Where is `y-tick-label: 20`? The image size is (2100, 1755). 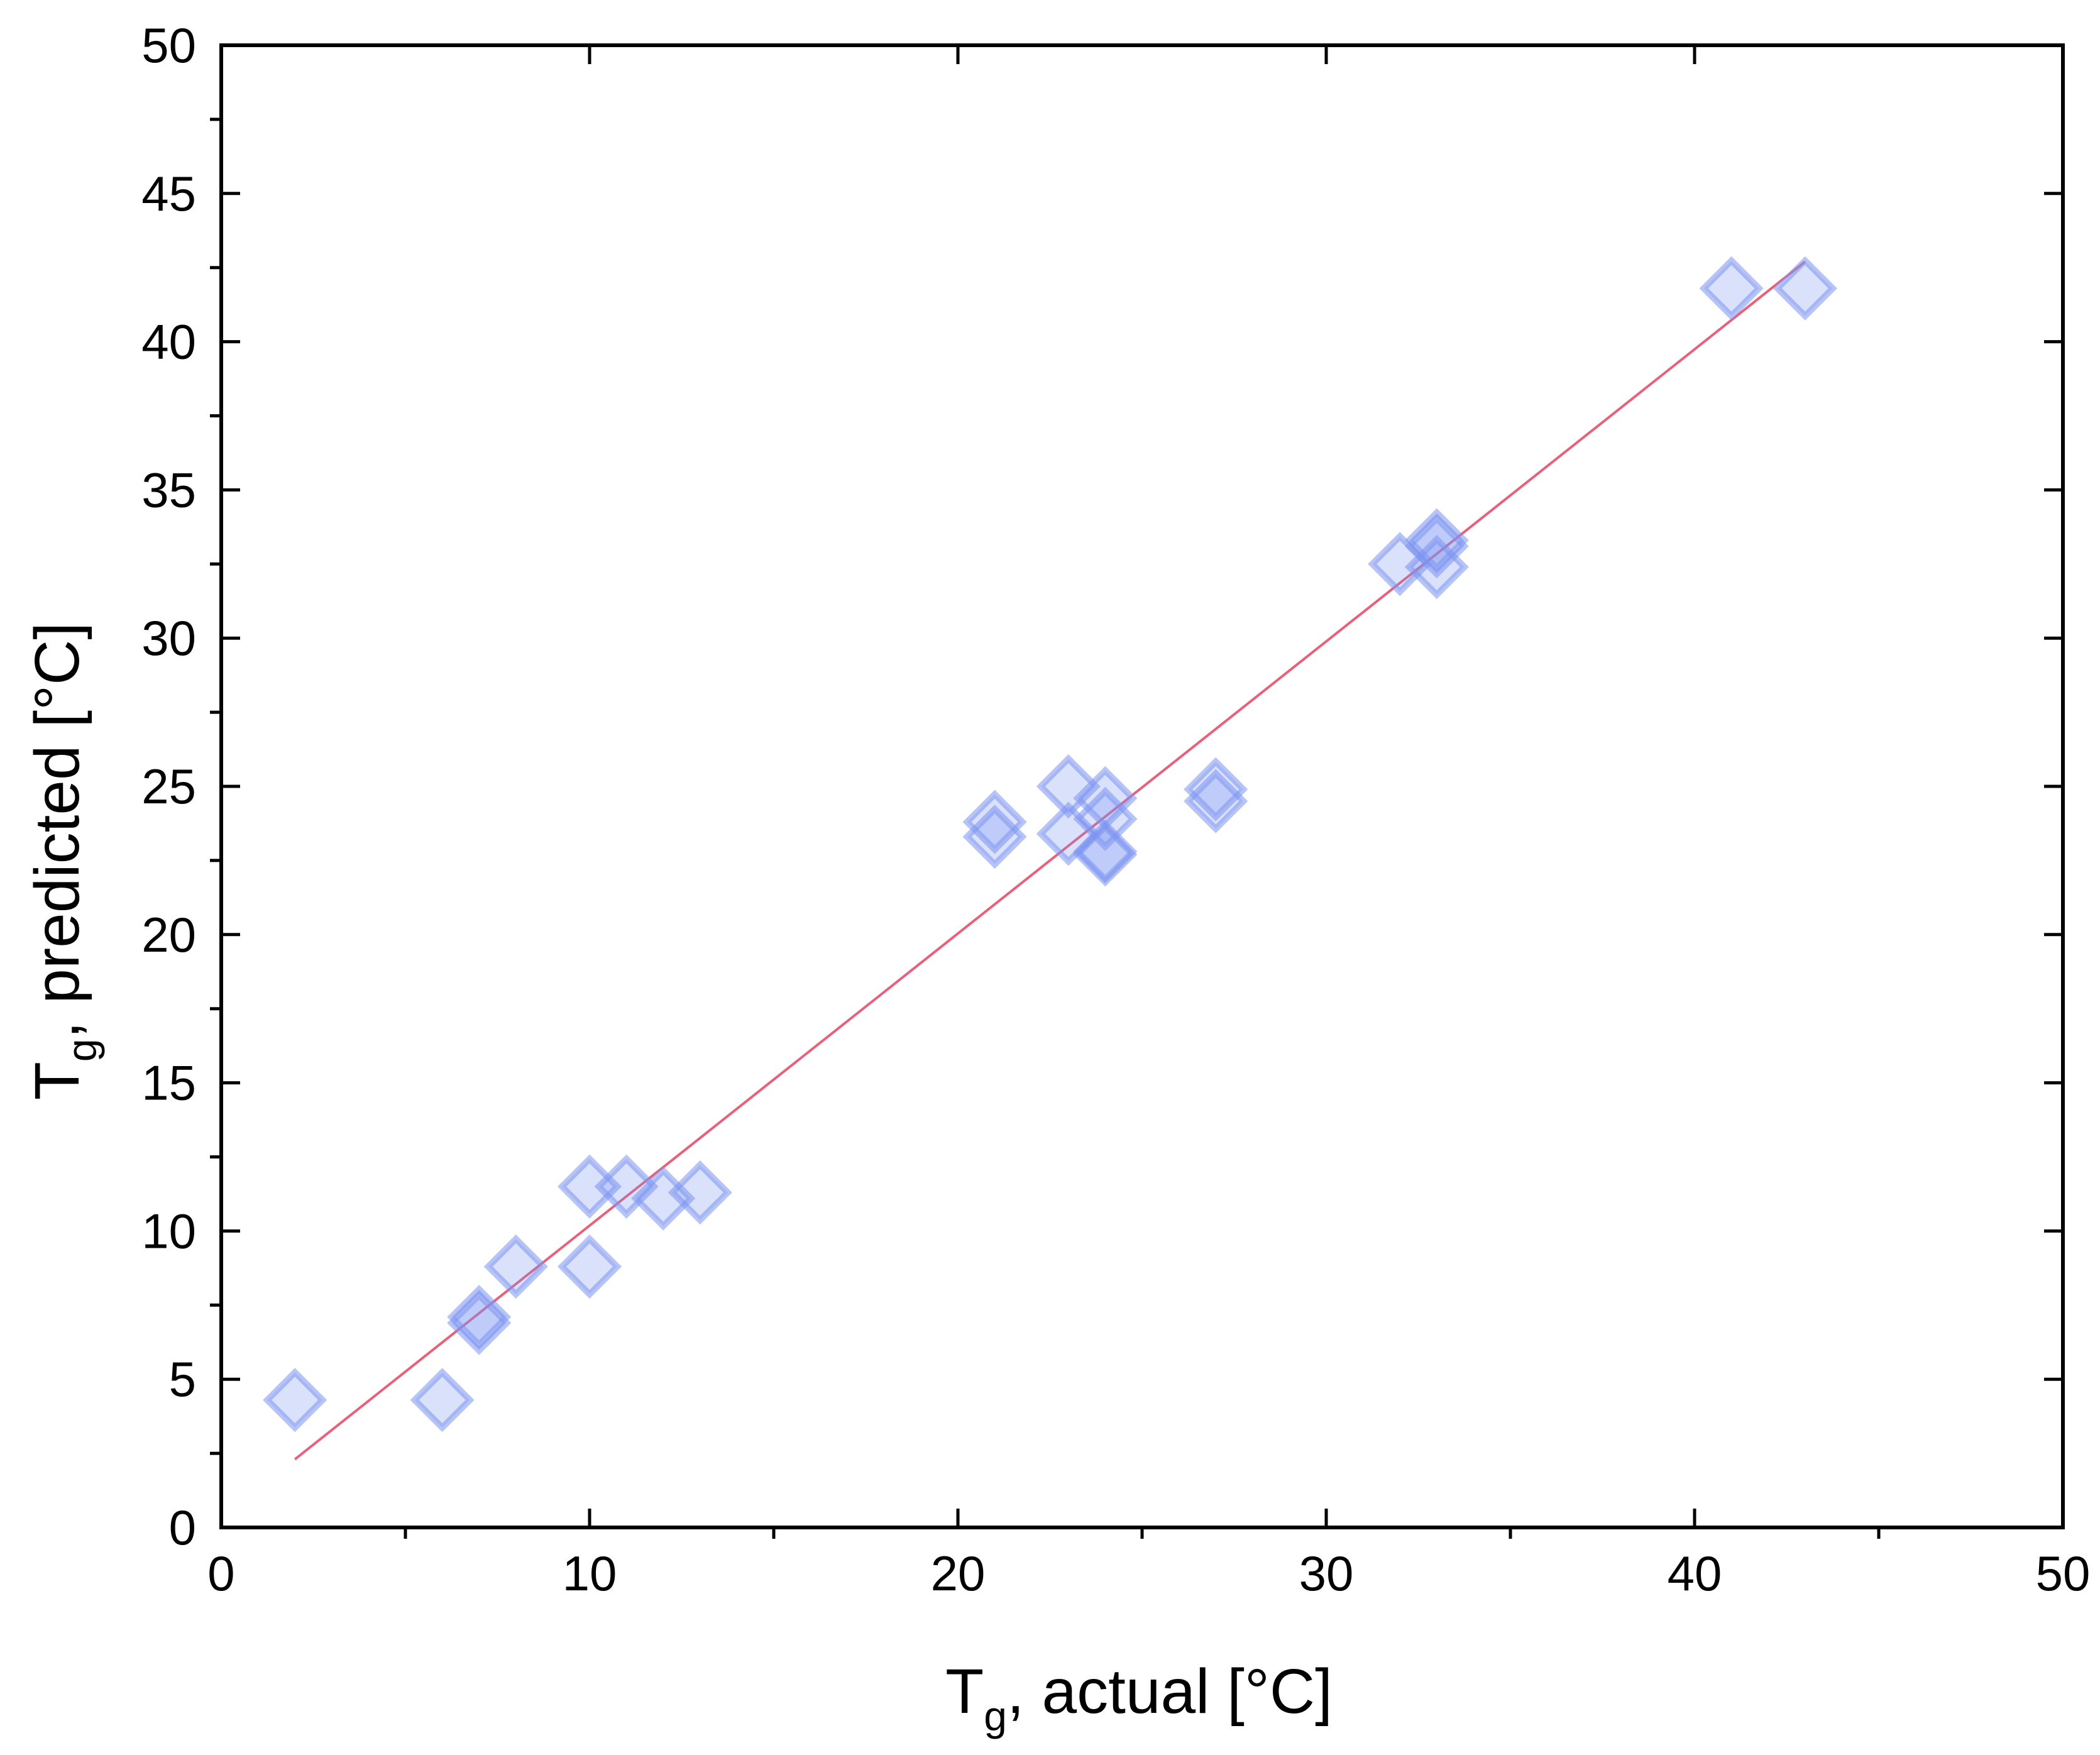
y-tick-label: 20 is located at coordinates (168, 934).